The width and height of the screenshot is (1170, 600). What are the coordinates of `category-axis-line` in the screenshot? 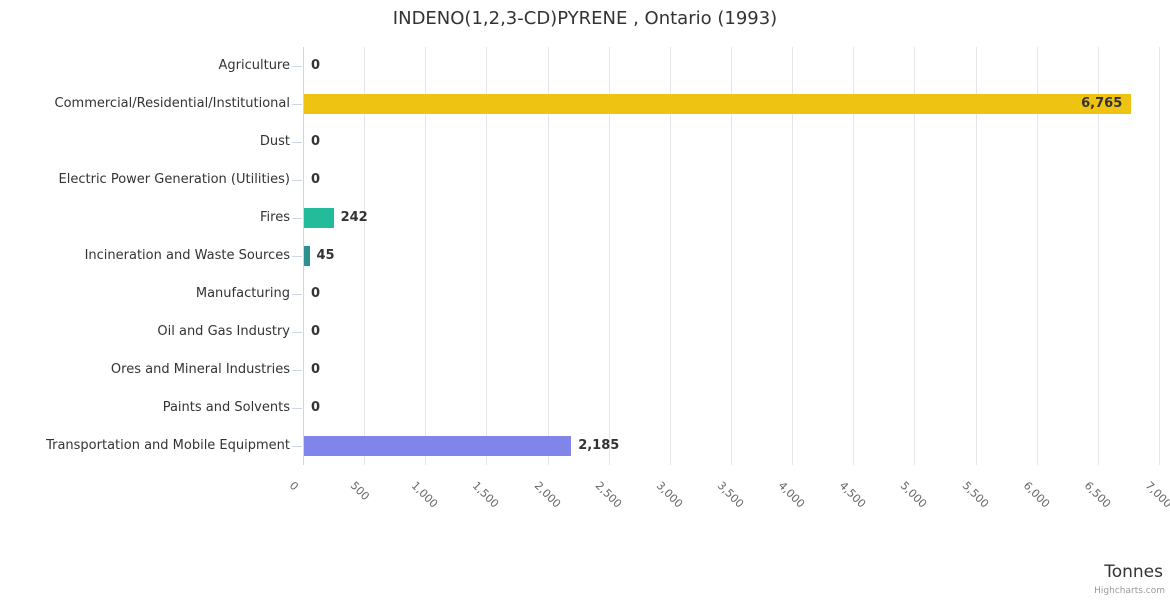 It's located at (303, 256).